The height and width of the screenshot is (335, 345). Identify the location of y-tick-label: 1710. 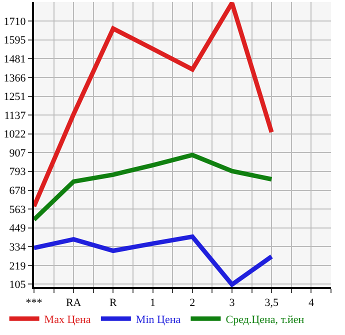
(15, 22).